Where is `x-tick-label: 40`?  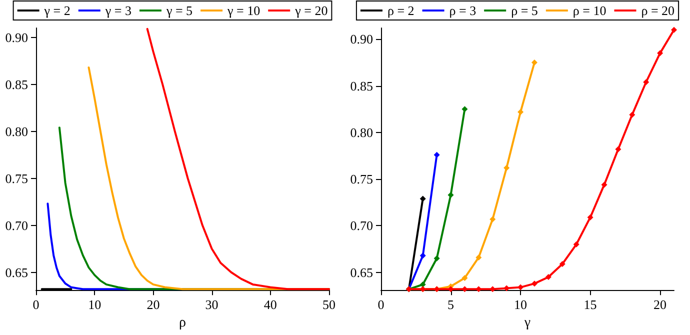
x-tick-label: 40 is located at coordinates (270, 304).